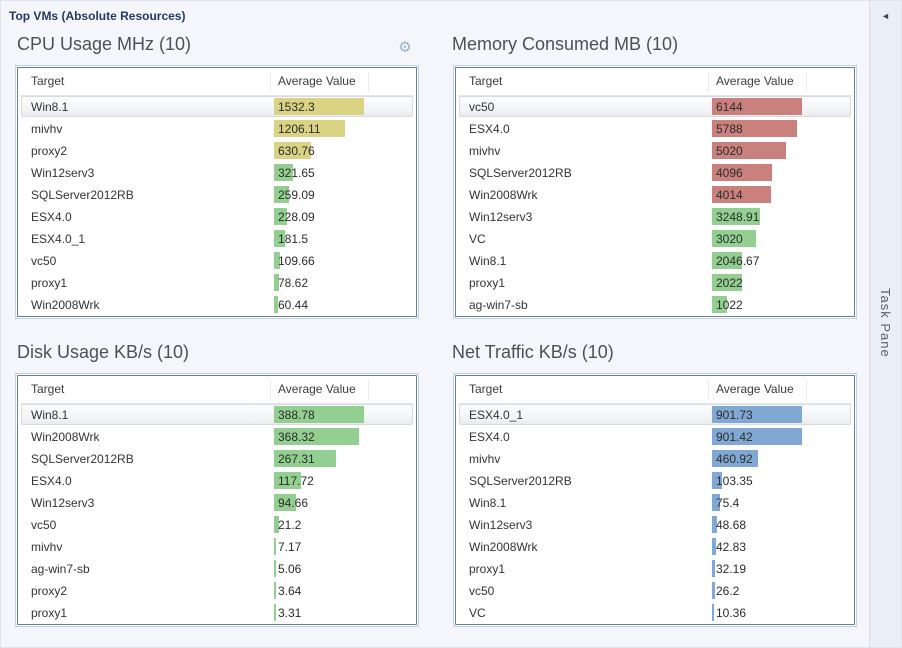 Image resolution: width=902 pixels, height=648 pixels. I want to click on row-average-value: 2046.67, so click(738, 261).